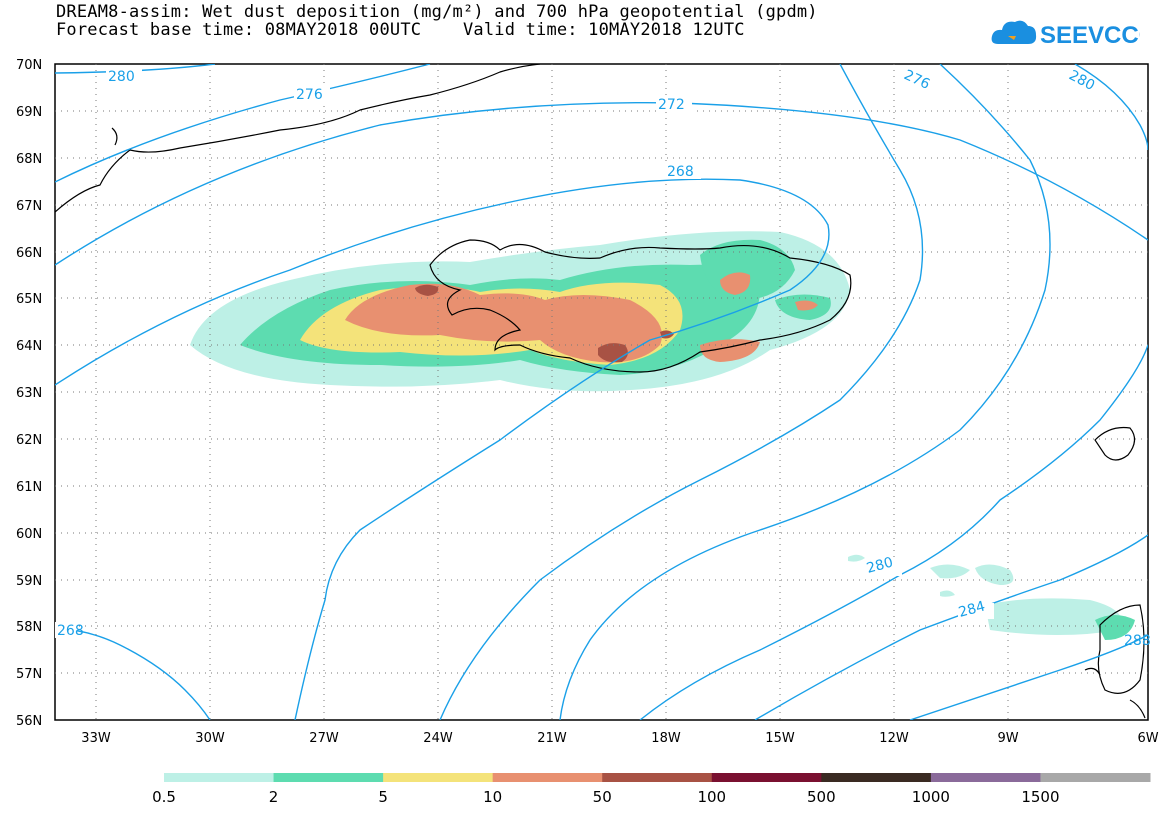  What do you see at coordinates (931, 797) in the screenshot?
I see `legend-label: 1000` at bounding box center [931, 797].